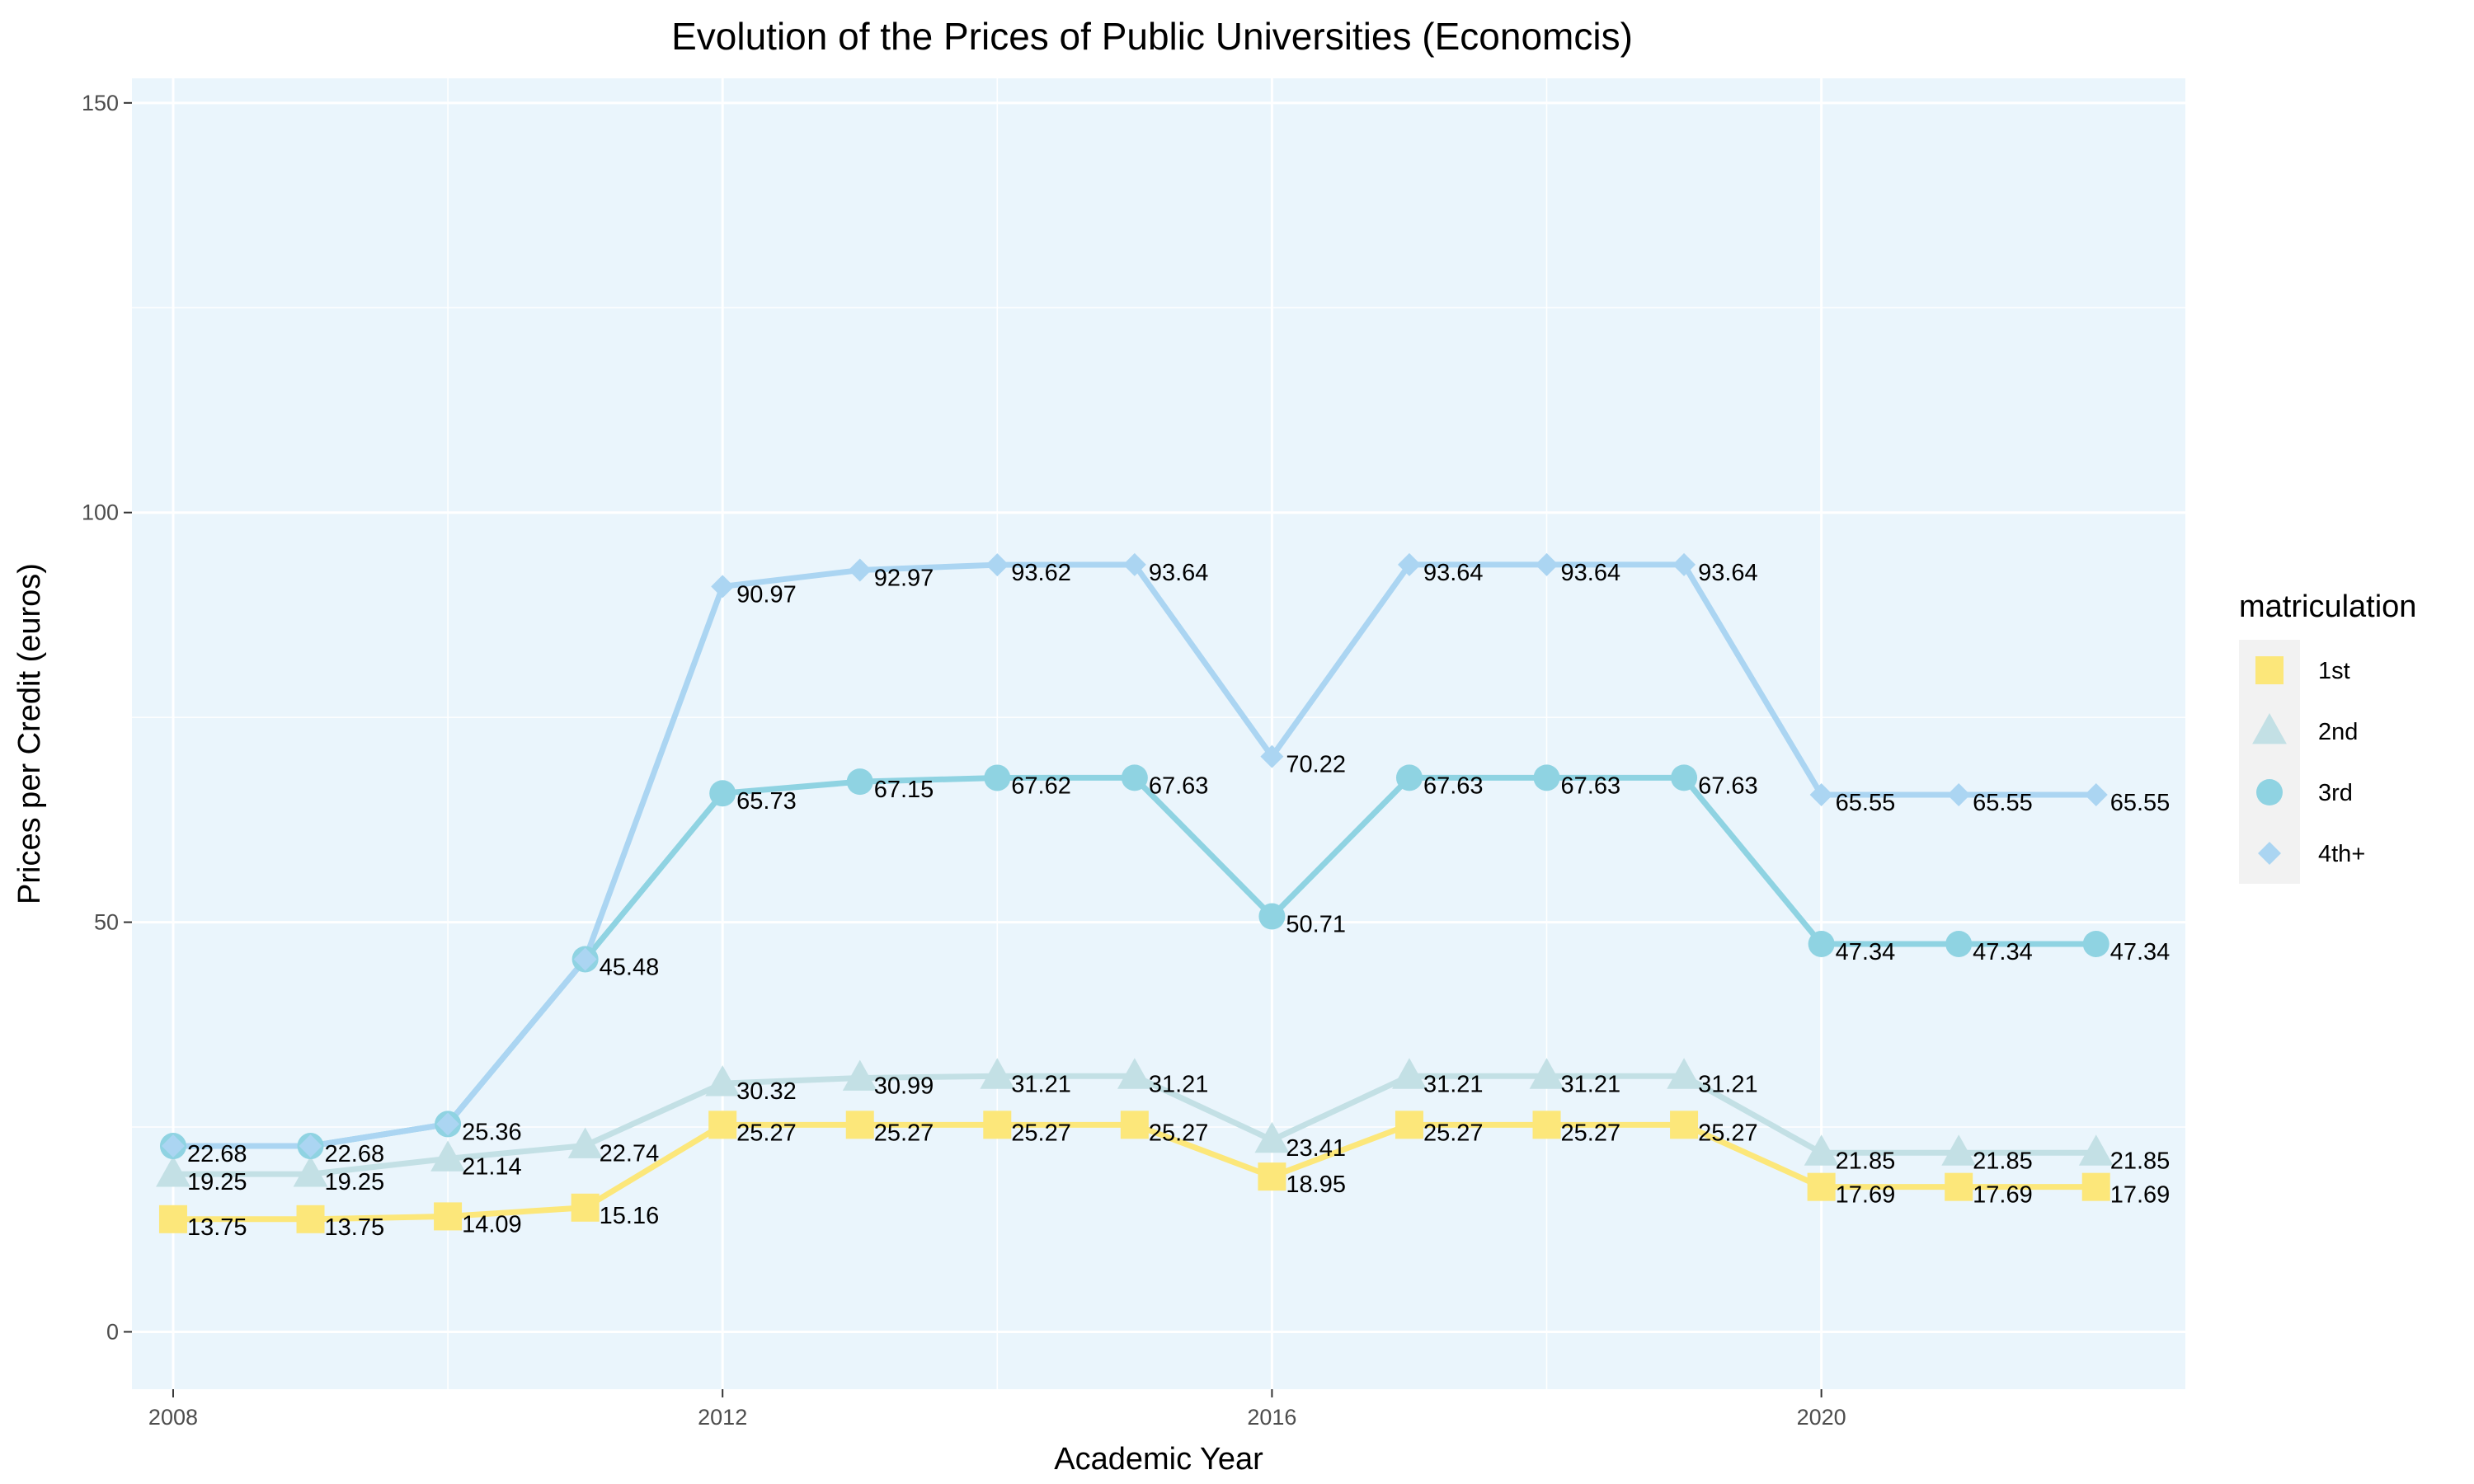 The height and width of the screenshot is (1484, 2474). Describe the element at coordinates (29, 733) in the screenshot. I see `y-axis-title: Prices per Credit (euros)` at that location.